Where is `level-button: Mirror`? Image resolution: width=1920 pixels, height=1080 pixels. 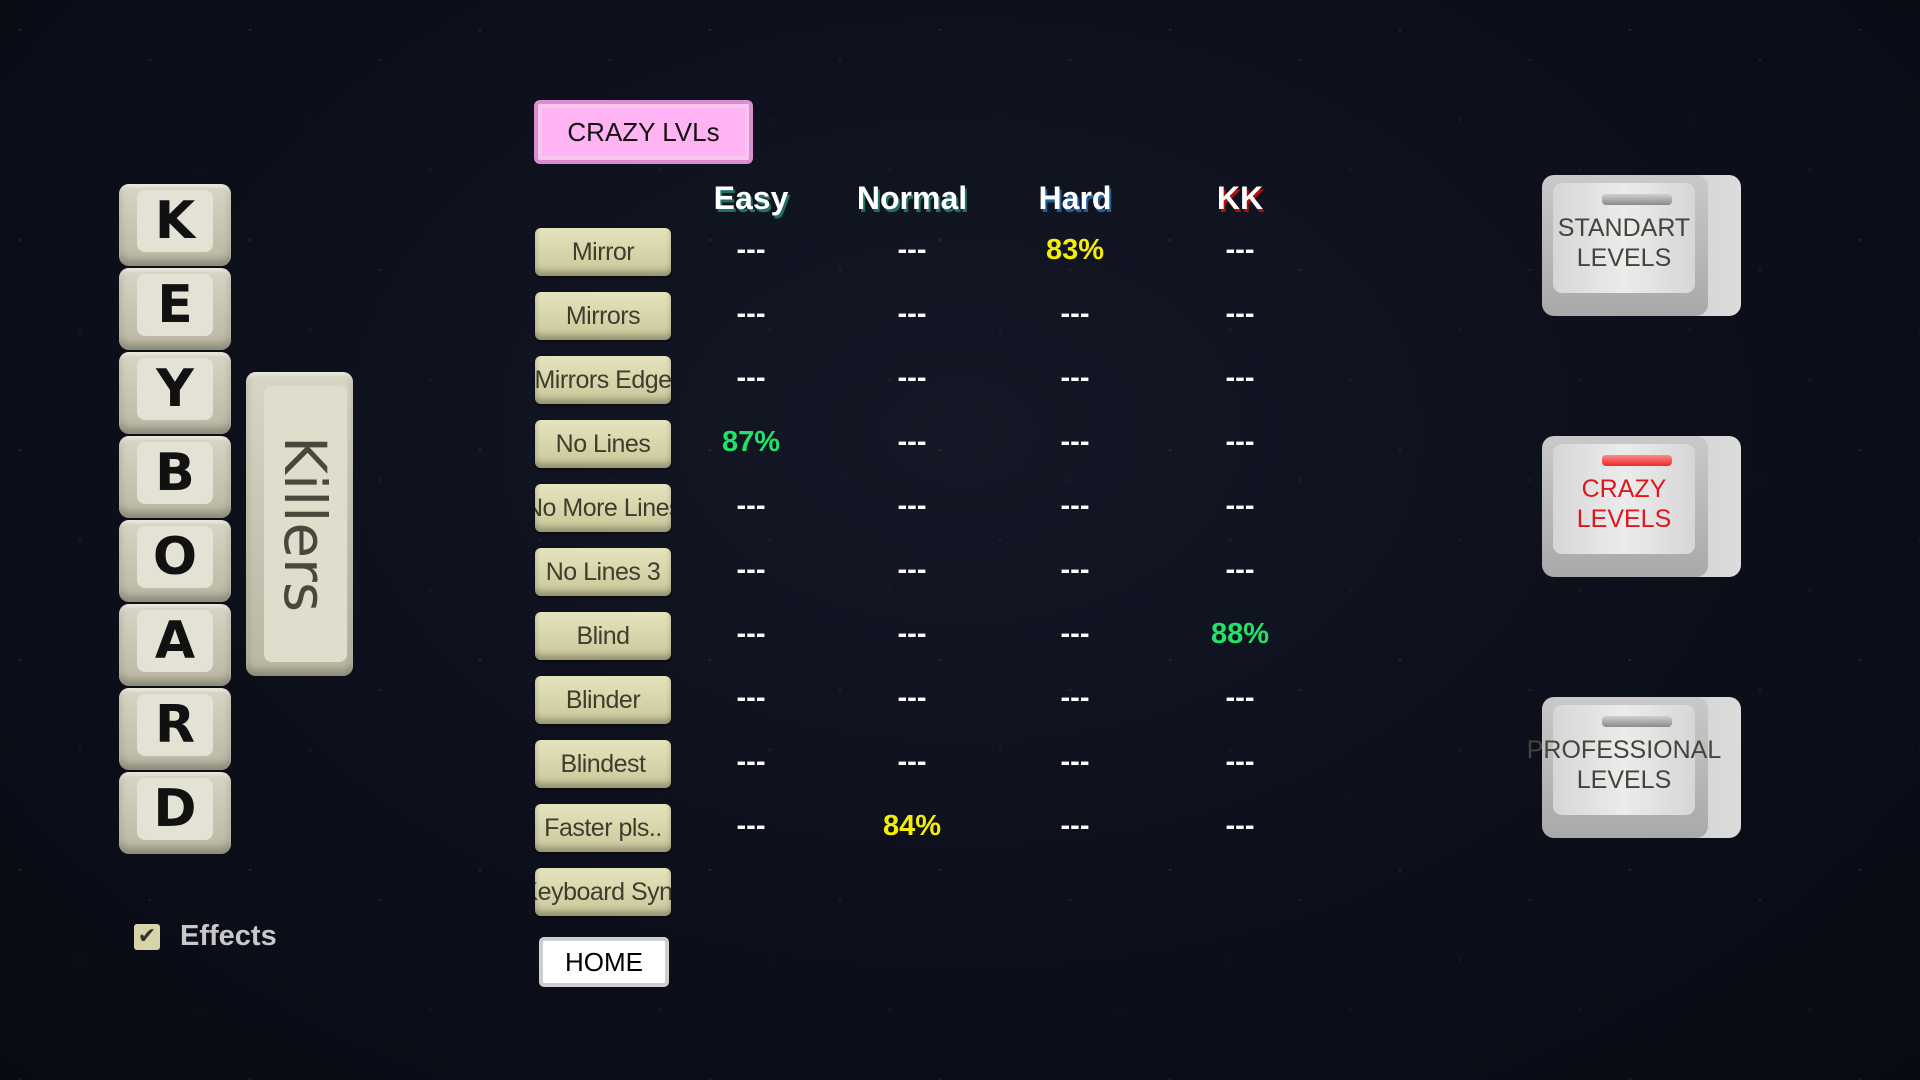
level-button: Mirror is located at coordinates (603, 252).